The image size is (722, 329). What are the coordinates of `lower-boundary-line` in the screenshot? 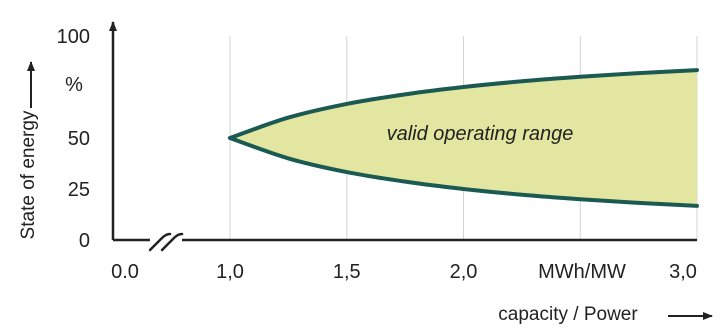 It's located at (463, 172).